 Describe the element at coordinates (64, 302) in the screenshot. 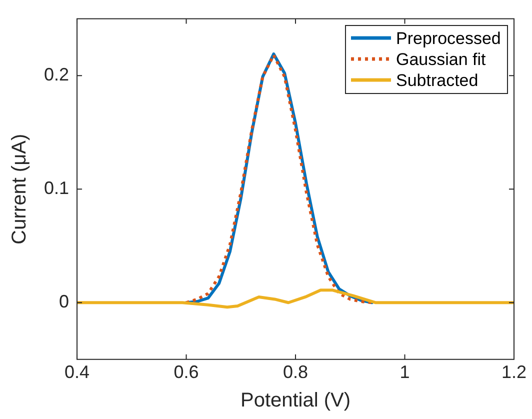

I see `y-tick-label: 0` at that location.